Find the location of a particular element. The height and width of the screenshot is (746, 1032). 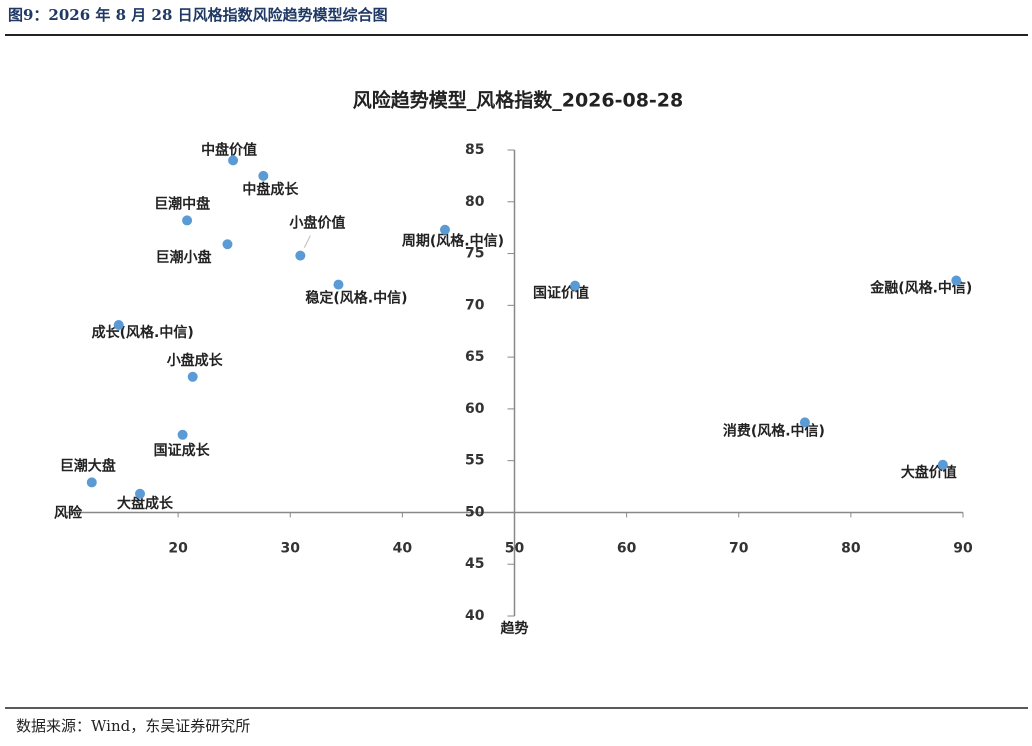

y-tick-label: 50 is located at coordinates (475, 512).